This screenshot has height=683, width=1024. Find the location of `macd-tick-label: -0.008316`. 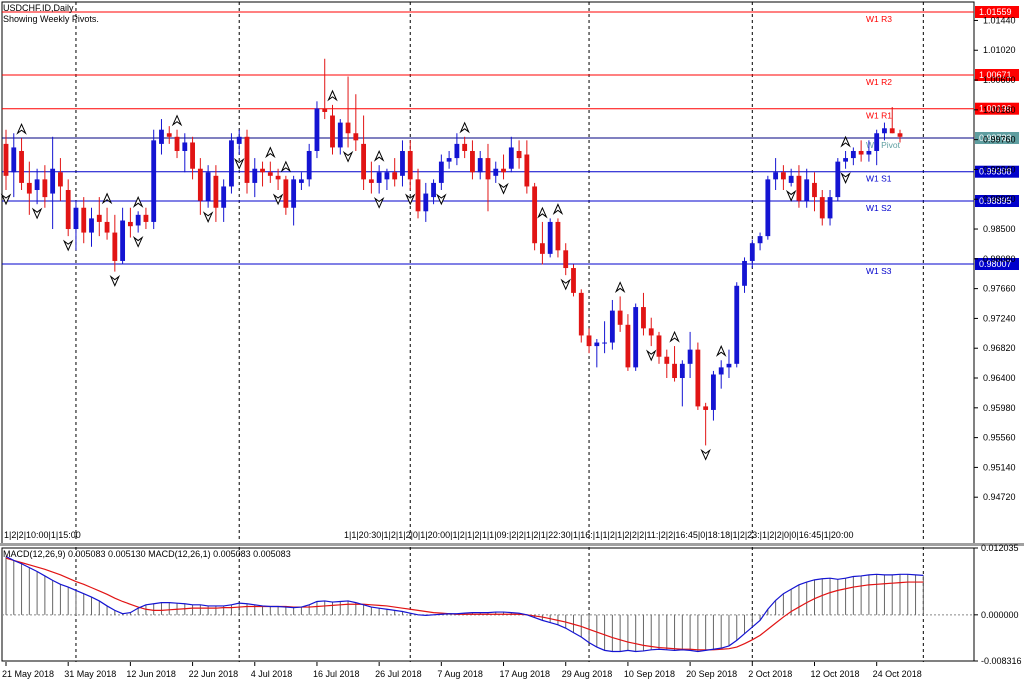

macd-tick-label: -0.008316 is located at coordinates (1001, 661).